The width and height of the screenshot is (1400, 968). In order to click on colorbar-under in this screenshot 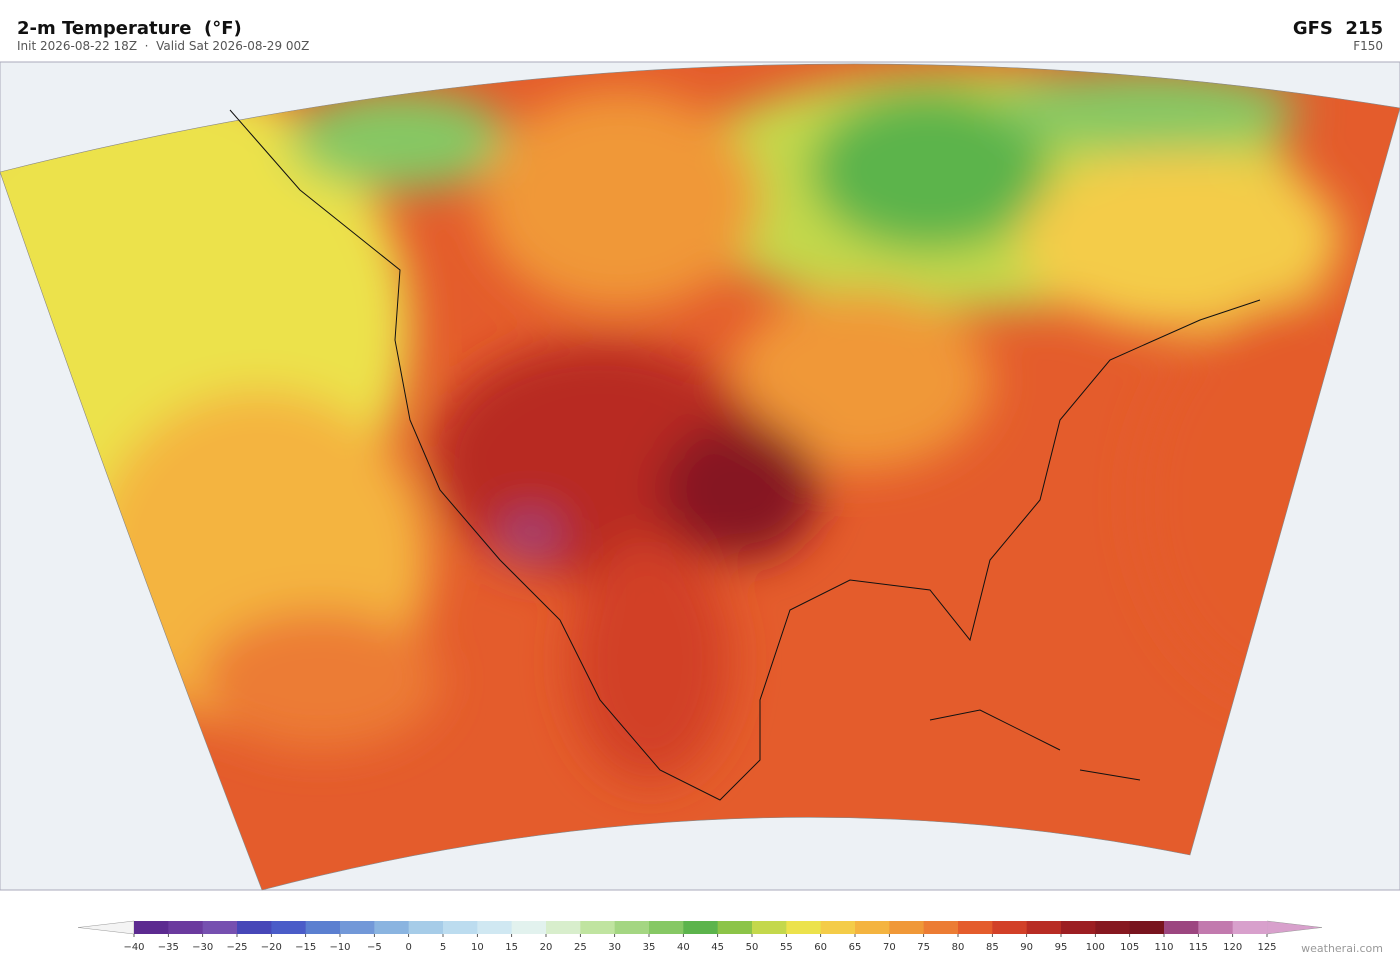, I will do `click(106, 927)`.